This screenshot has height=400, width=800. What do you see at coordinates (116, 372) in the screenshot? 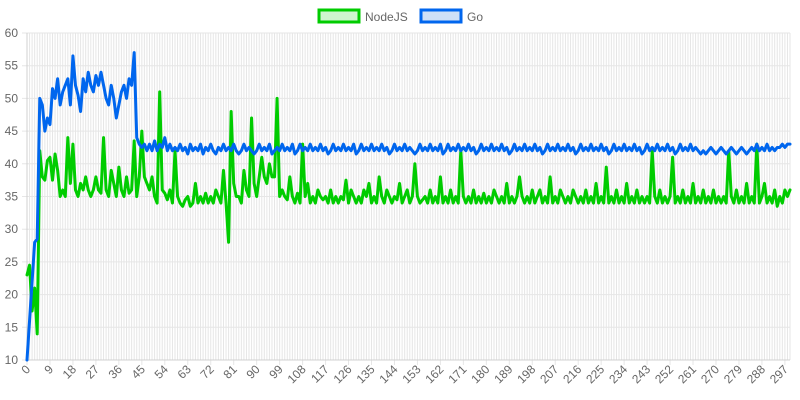
I see `x-tick-label: 36` at bounding box center [116, 372].